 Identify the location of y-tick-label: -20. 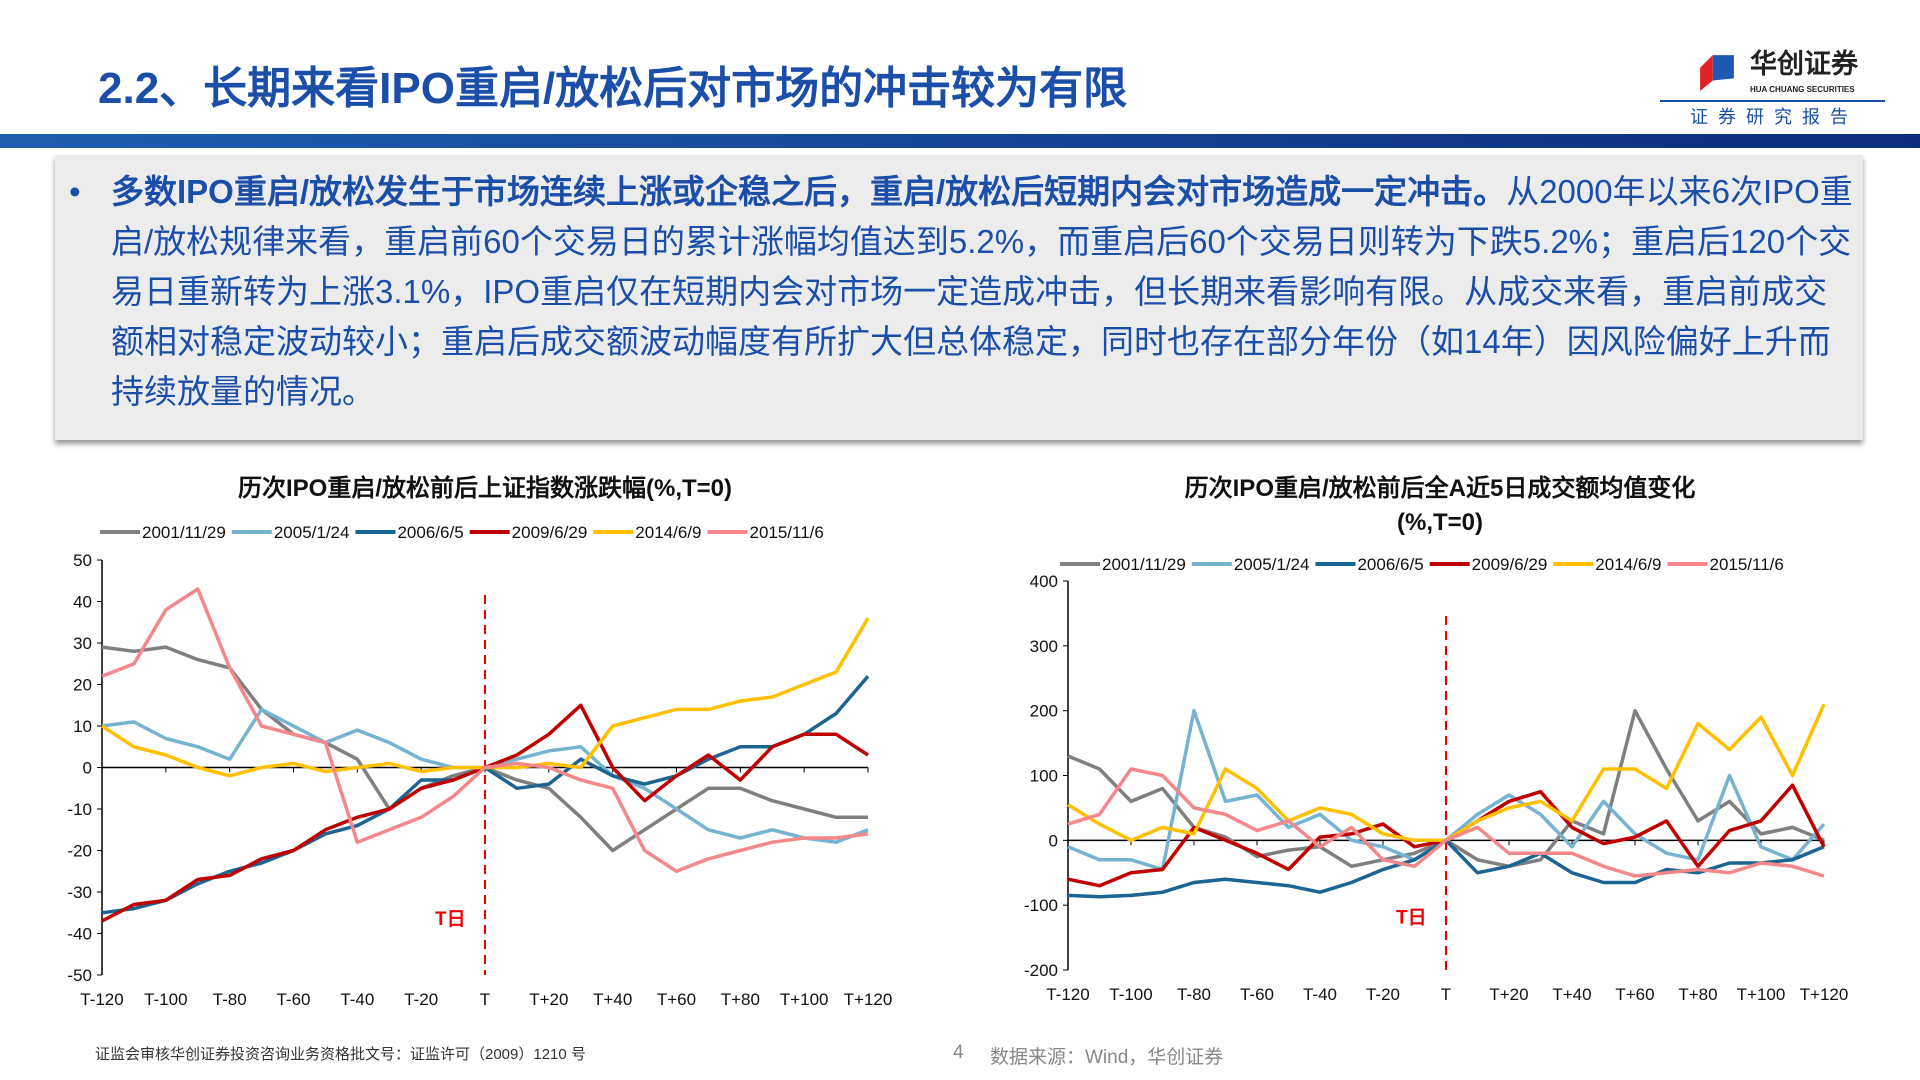
(79, 851).